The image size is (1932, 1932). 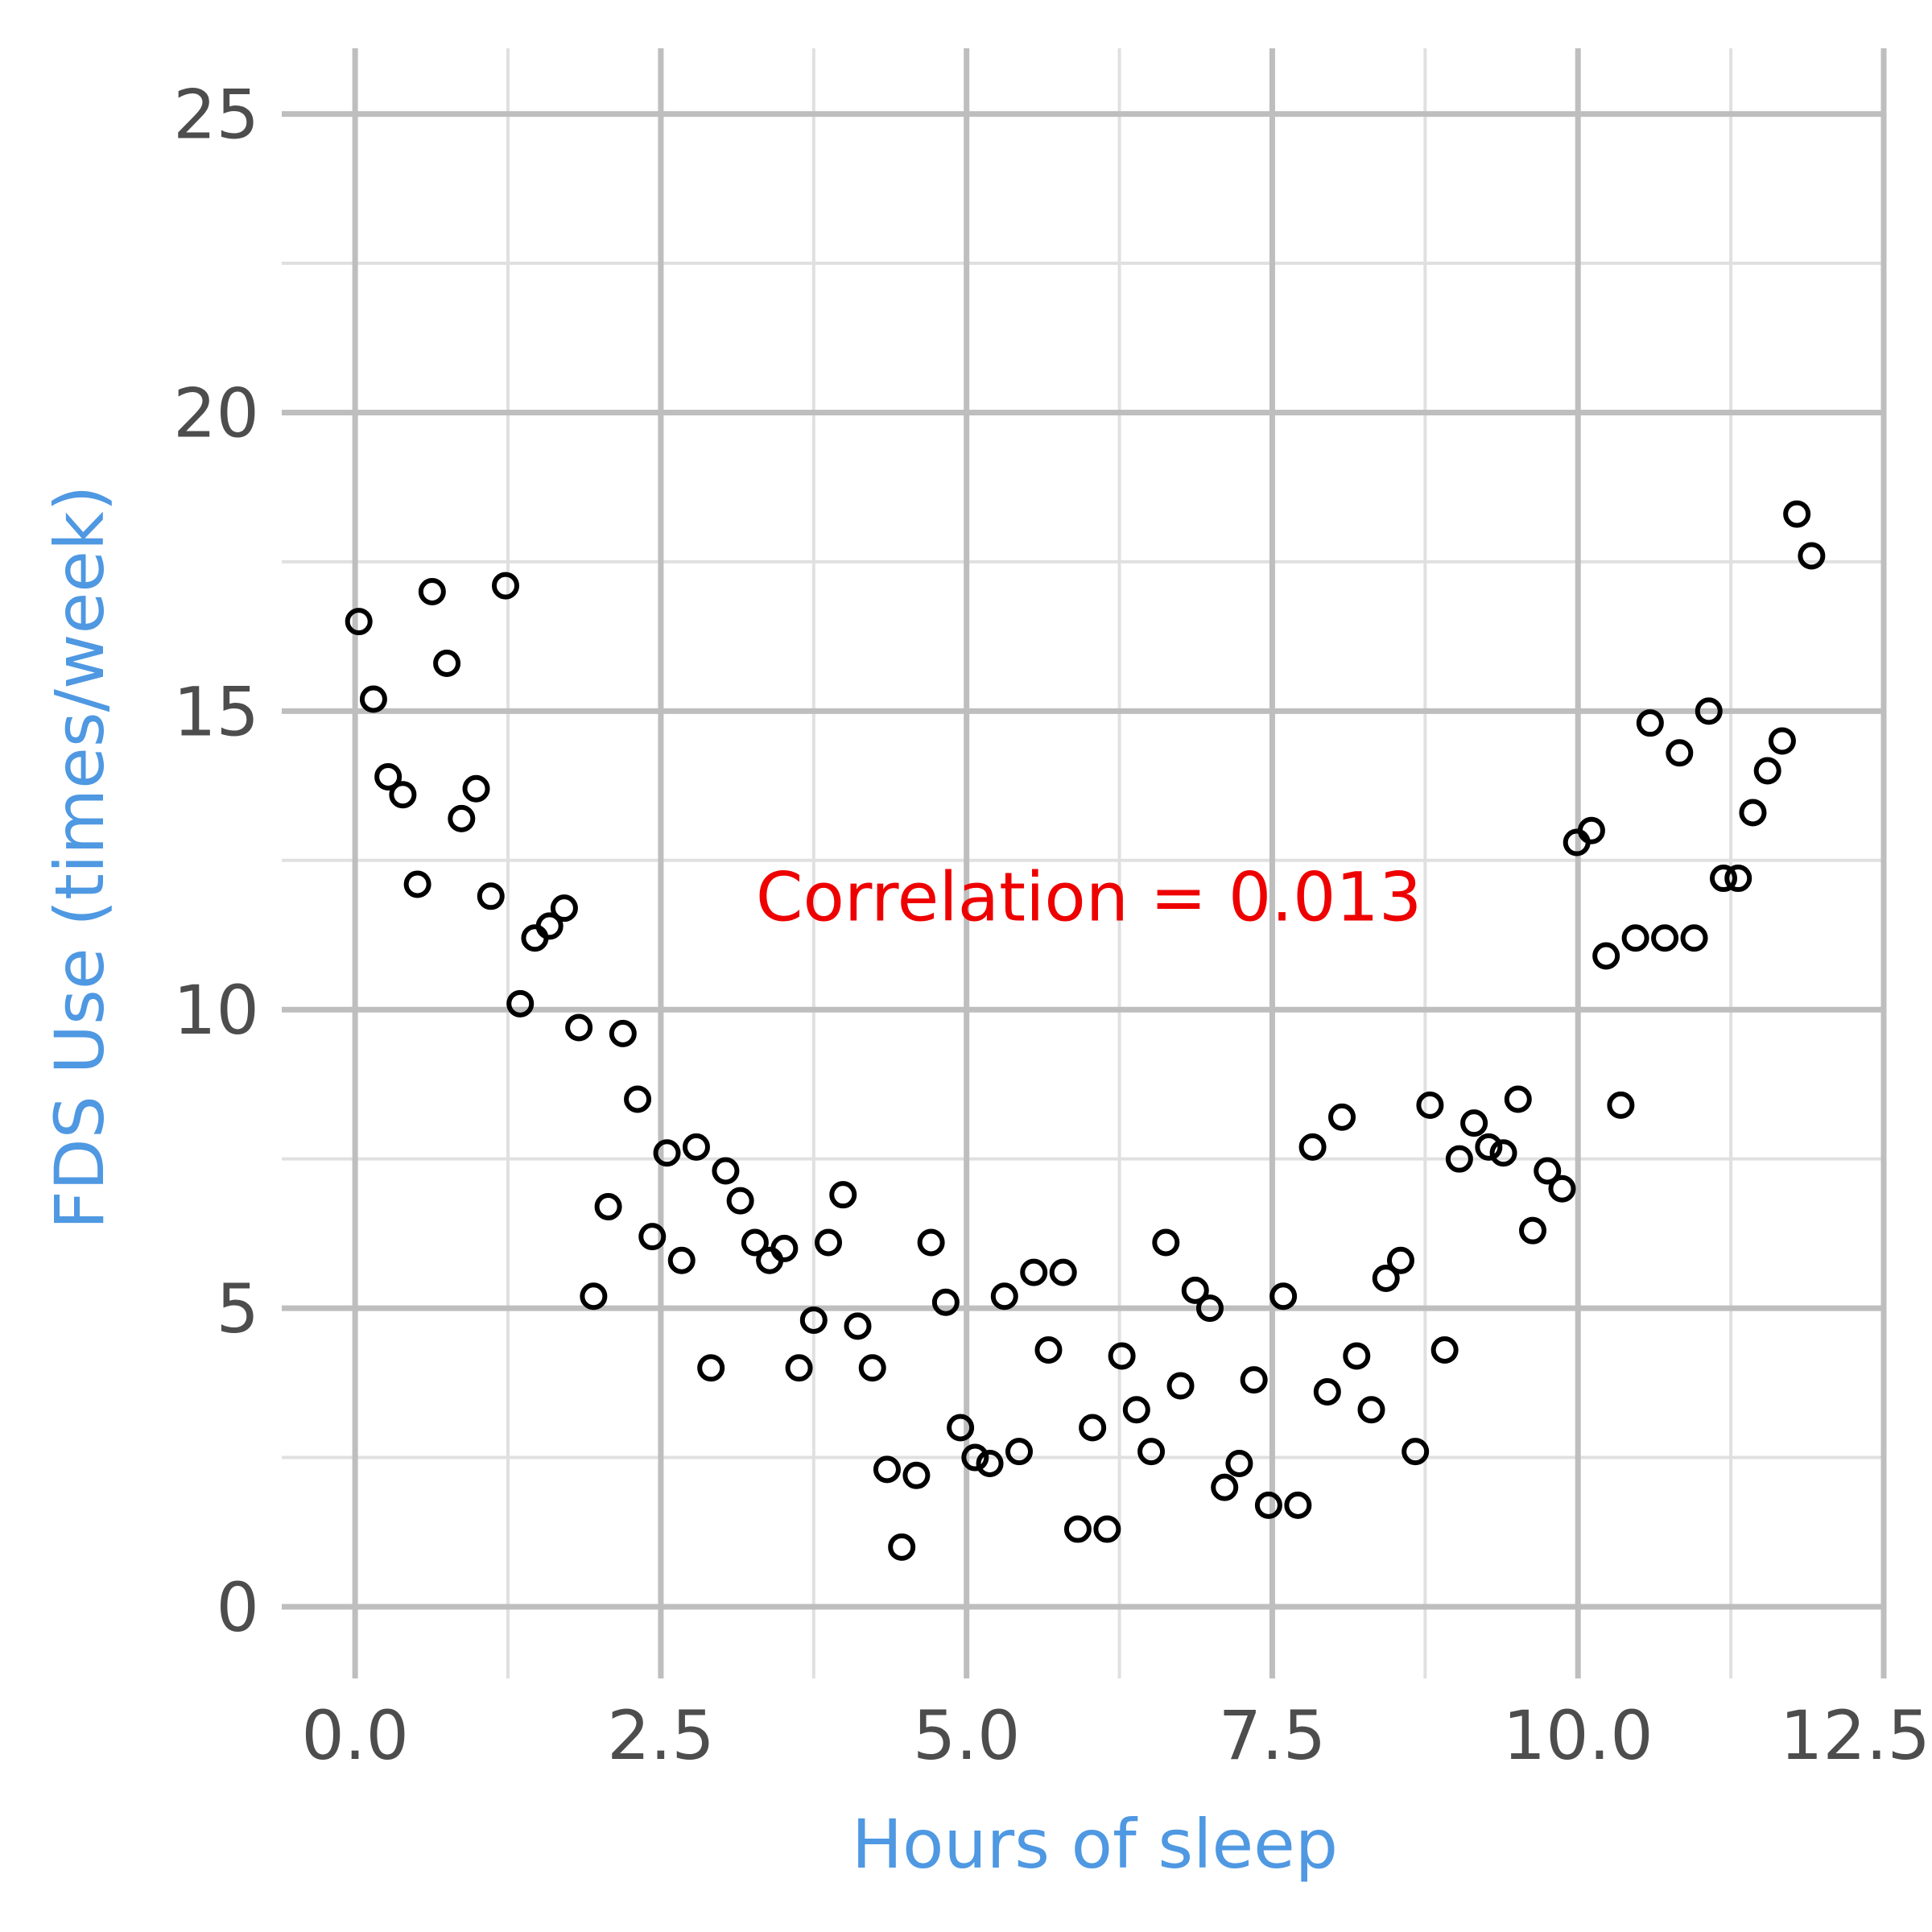 What do you see at coordinates (1855, 1735) in the screenshot?
I see `x-tick-label: 12.5` at bounding box center [1855, 1735].